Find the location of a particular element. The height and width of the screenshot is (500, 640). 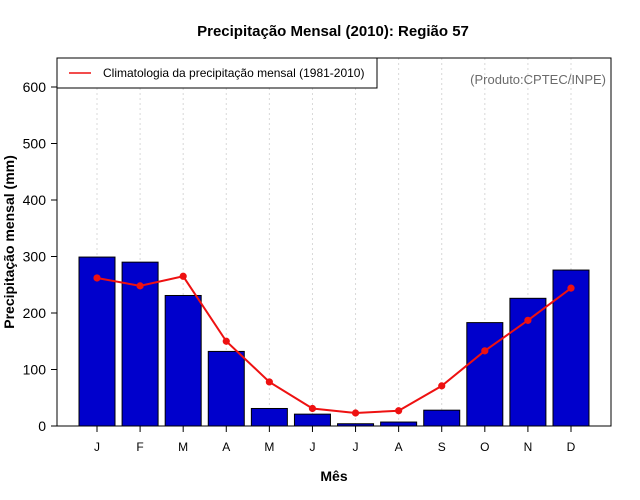

x-tick-label: S is located at coordinates (442, 447).